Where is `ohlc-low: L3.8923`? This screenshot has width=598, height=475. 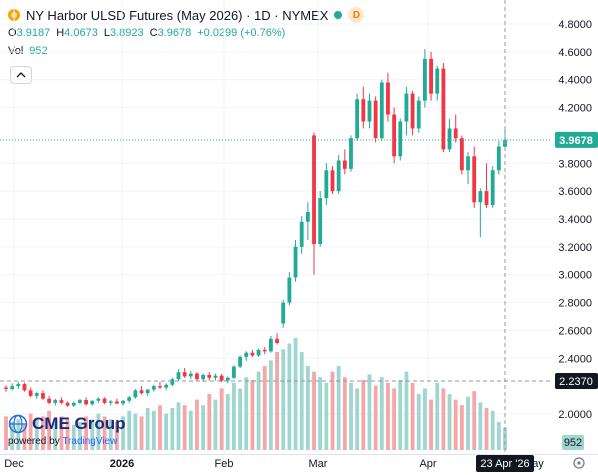 ohlc-low: L3.8923 is located at coordinates (123, 33).